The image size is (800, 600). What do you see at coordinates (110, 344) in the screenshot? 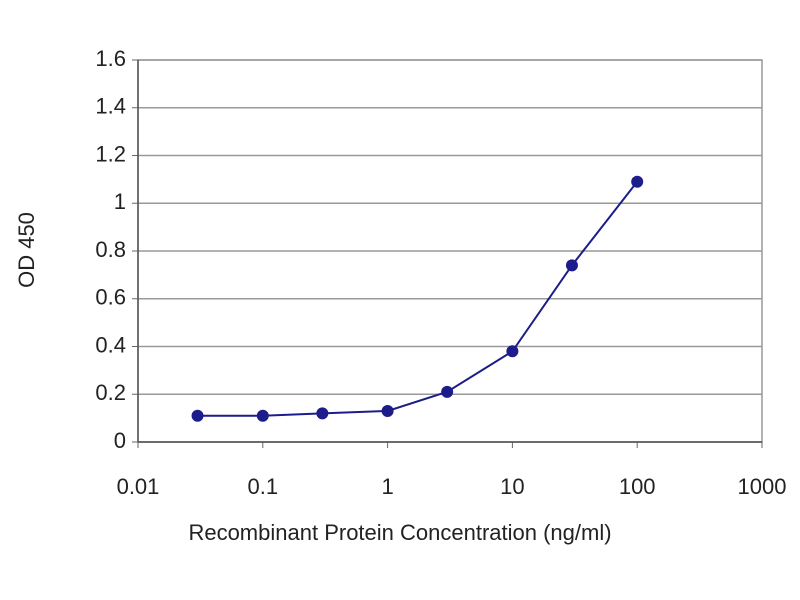
I see `y-tick-label: 0.4` at bounding box center [110, 344].